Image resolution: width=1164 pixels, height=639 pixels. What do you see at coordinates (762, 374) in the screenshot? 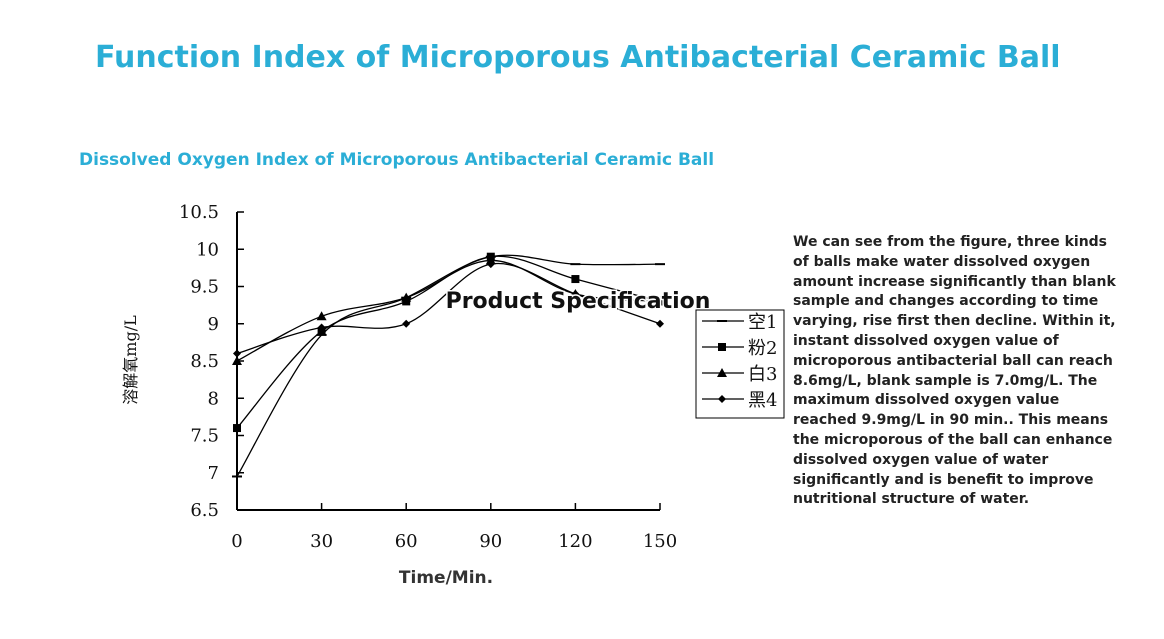
I see `legend-label: 白3` at bounding box center [762, 374].